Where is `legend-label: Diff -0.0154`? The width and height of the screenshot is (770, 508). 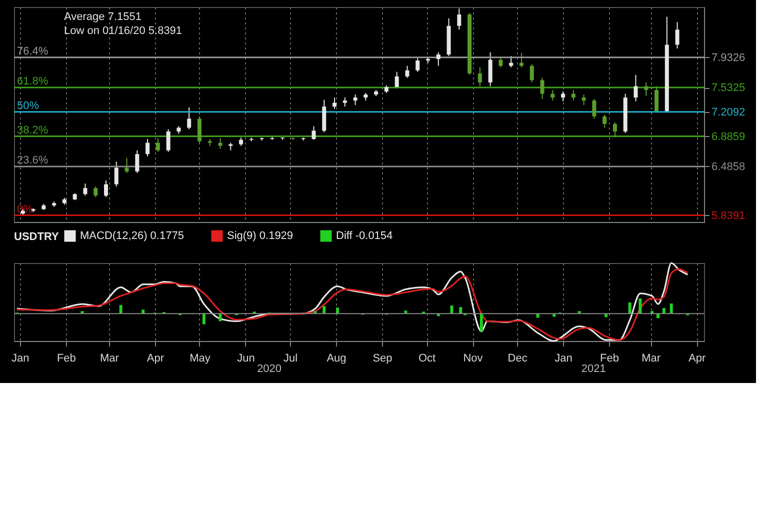
legend-label: Diff -0.0154 is located at coordinates (364, 236).